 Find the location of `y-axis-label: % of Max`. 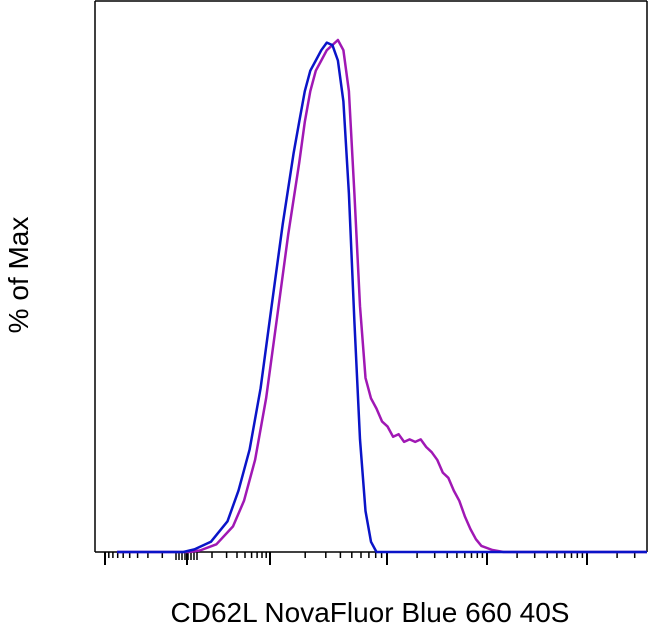

y-axis-label: % of Max is located at coordinates (18, 275).